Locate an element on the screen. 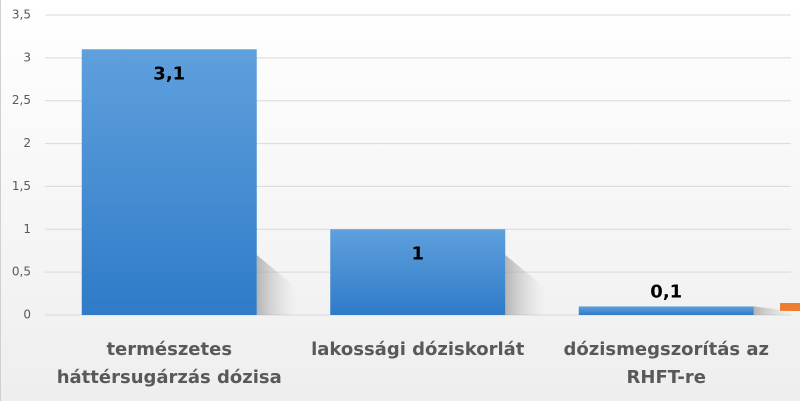 This screenshot has height=401, width=800. y-tick-label: 0,5 is located at coordinates (21, 272).